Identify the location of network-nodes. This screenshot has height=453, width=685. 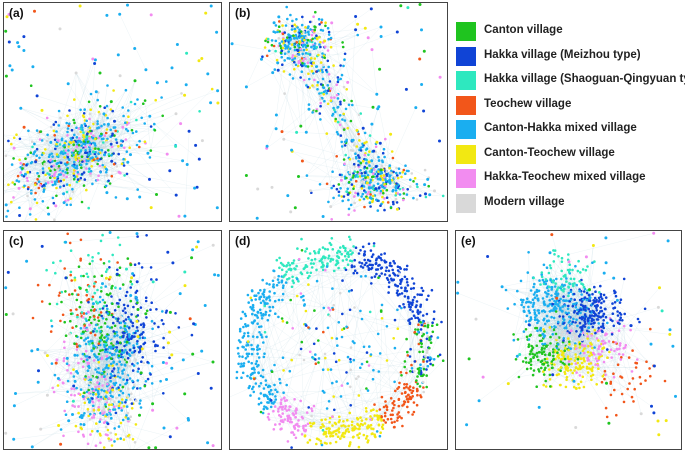
(340, 342).